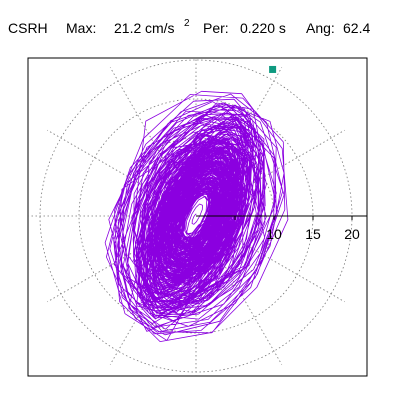  I want to click on max-marker-group, so click(273, 69).